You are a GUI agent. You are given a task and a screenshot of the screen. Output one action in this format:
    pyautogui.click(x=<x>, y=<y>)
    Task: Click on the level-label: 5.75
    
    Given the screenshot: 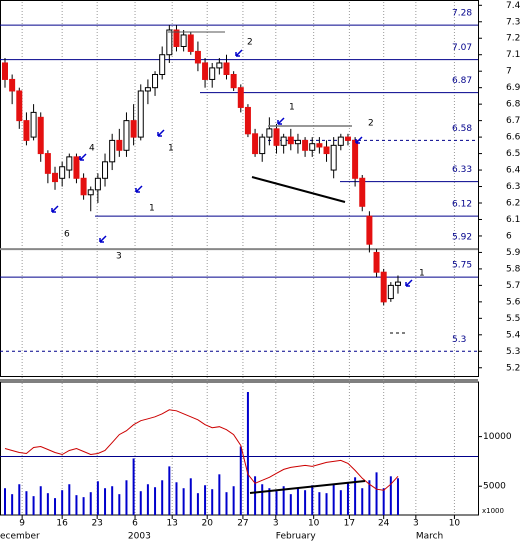 What is the action you would take?
    pyautogui.click(x=462, y=266)
    